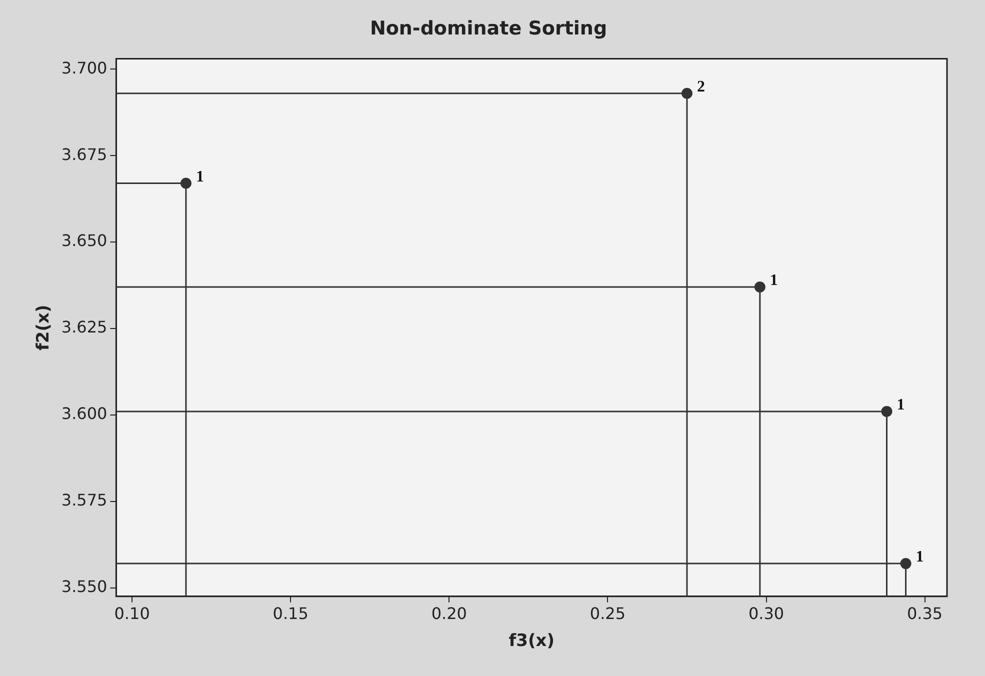 The image size is (985, 676). I want to click on y-tick-label: 3.700, so click(84, 68).